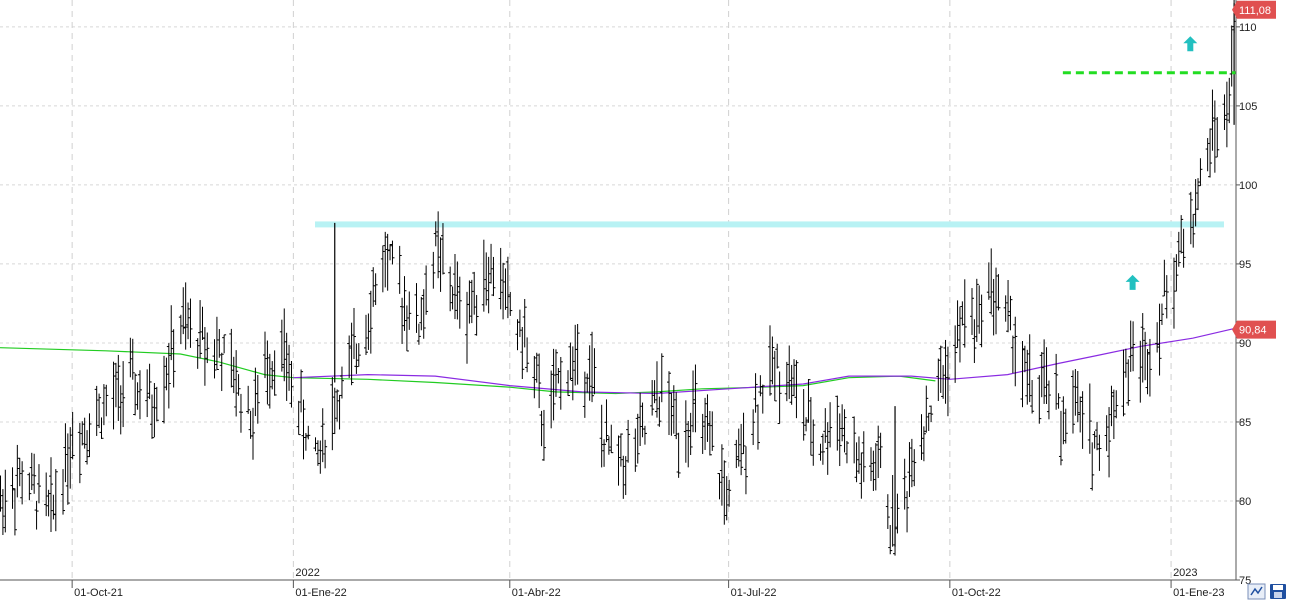  Describe the element at coordinates (307, 573) in the screenshot. I see `x-year-label: 2022` at that location.